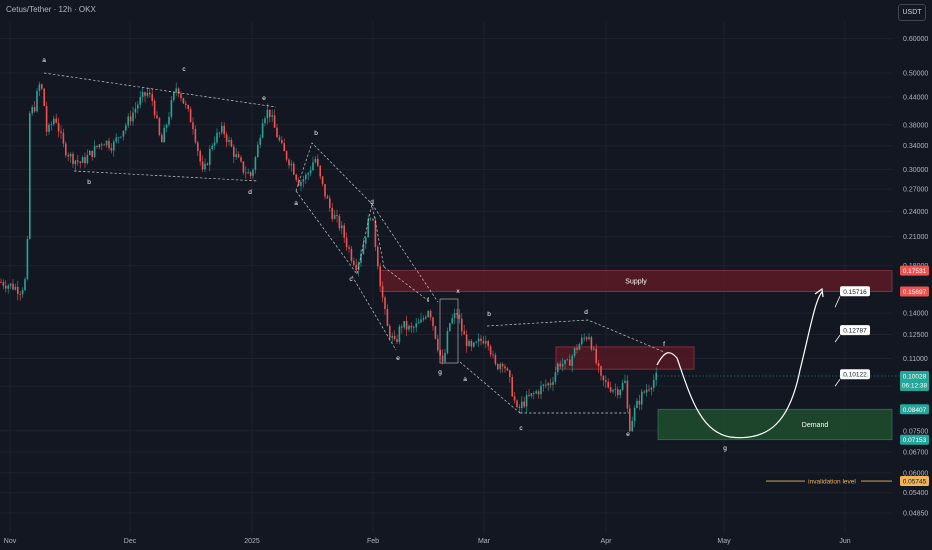 Image resolution: width=932 pixels, height=550 pixels. What do you see at coordinates (428, 300) in the screenshot?
I see `wave-label: f` at bounding box center [428, 300].